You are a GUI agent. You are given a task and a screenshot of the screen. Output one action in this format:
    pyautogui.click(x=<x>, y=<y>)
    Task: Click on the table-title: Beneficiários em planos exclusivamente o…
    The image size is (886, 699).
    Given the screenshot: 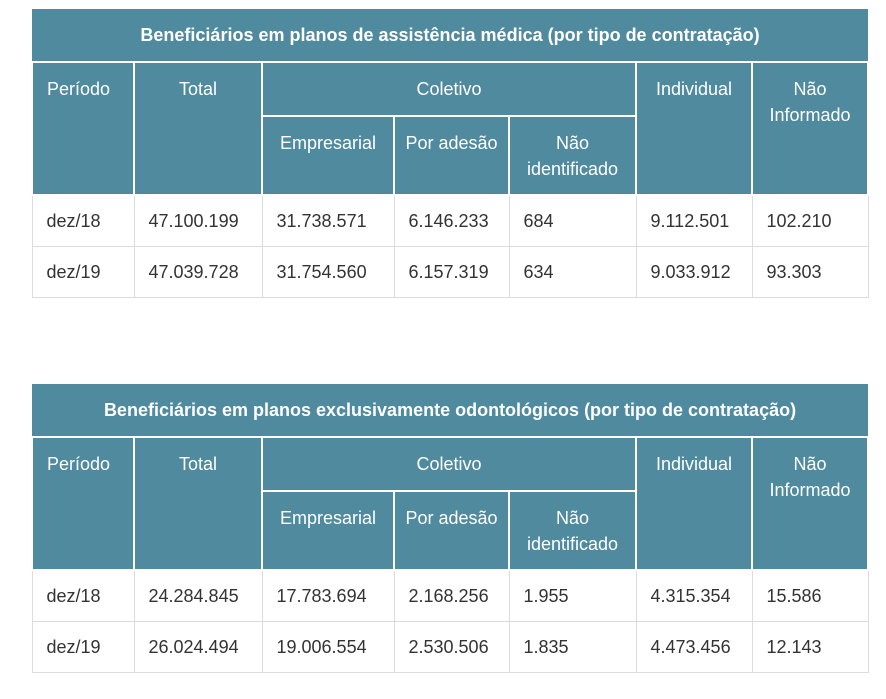 What is the action you would take?
    pyautogui.click(x=450, y=411)
    